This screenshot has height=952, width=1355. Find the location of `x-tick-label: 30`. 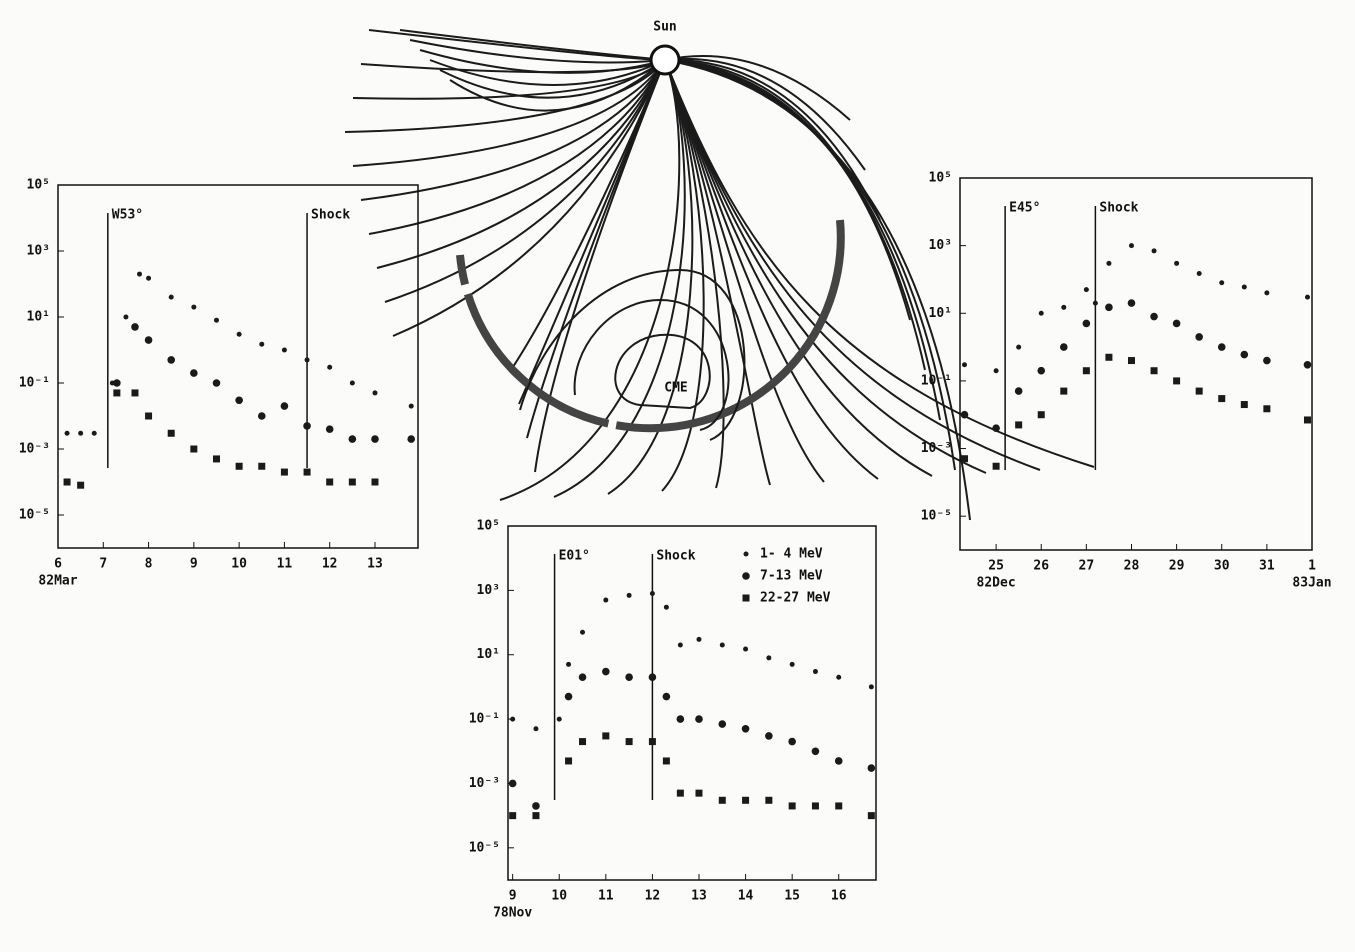

x-tick-label: 30 is located at coordinates (1222, 566).